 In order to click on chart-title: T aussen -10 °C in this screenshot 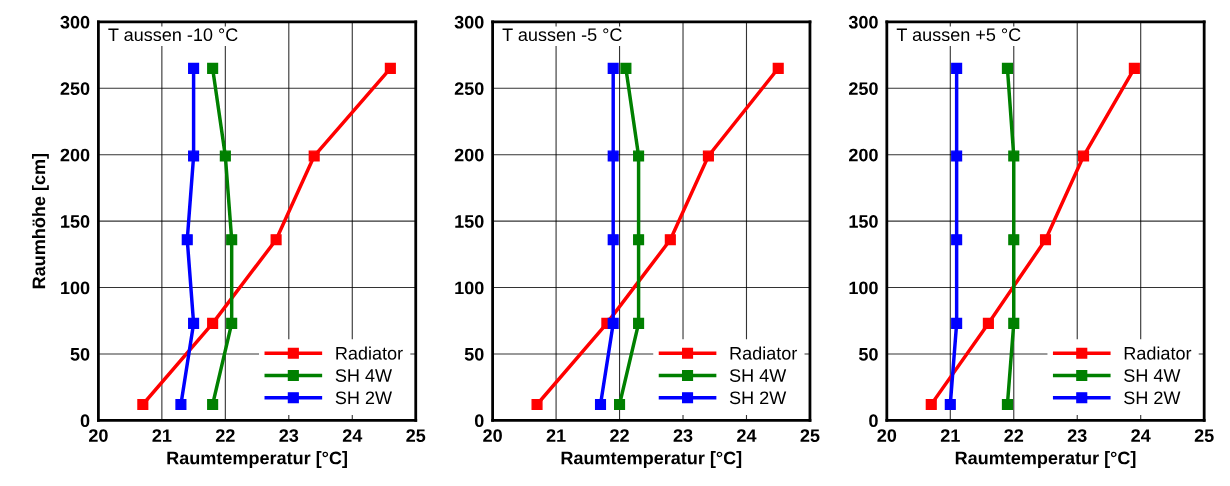, I will do `click(173, 35)`.